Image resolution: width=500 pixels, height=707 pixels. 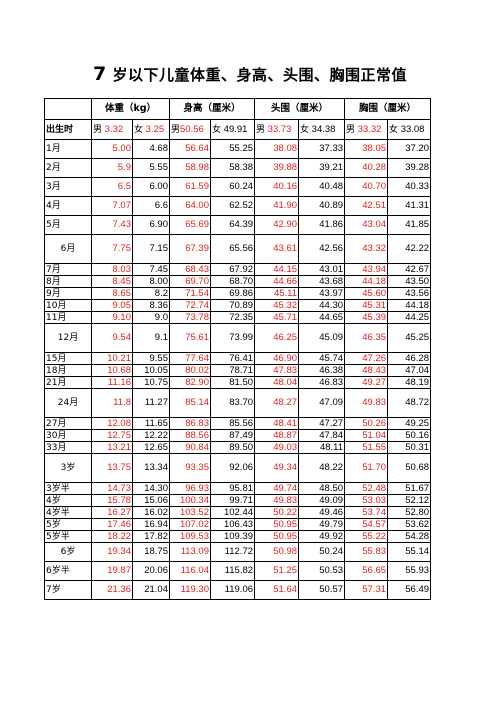 What do you see at coordinates (190, 590) in the screenshot?
I see `male-value-cell: 119.30` at bounding box center [190, 590].